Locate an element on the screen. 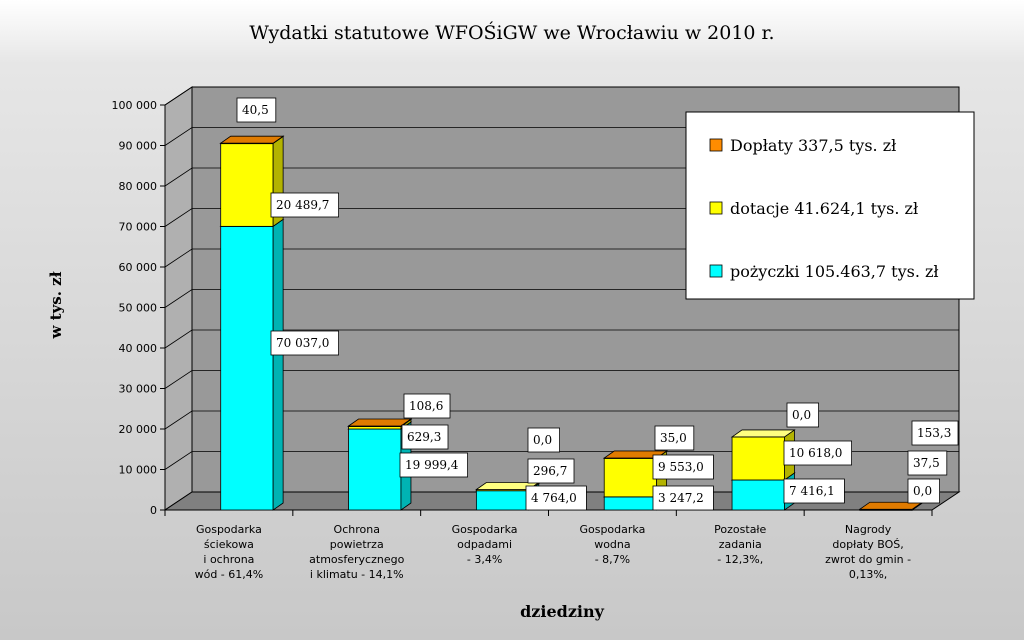 The height and width of the screenshot is (640, 1024). category-label-line: wód - 61,4% is located at coordinates (229, 574).